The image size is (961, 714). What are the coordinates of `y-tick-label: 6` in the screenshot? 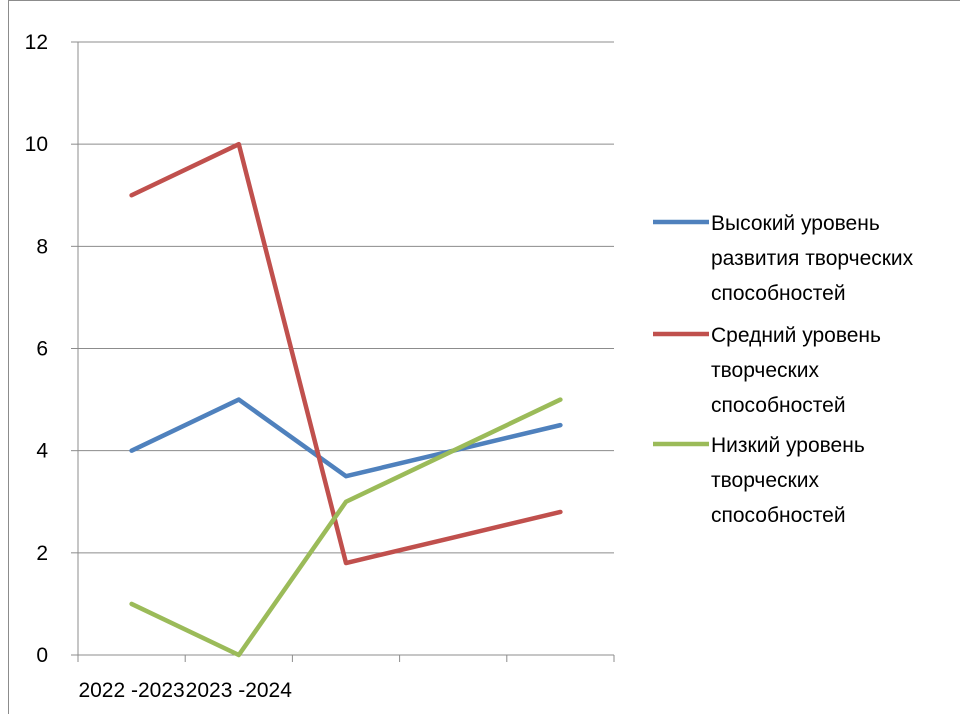 It's located at (42, 349).